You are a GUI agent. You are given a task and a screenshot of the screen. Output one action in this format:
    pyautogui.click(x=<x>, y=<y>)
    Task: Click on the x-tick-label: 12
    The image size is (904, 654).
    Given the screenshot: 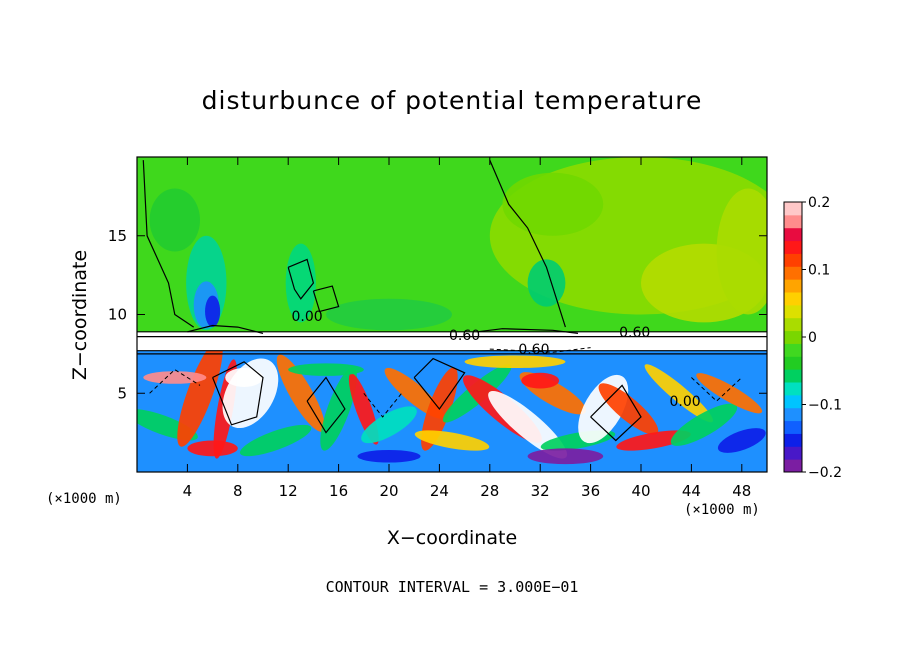 What is the action you would take?
    pyautogui.click(x=288, y=491)
    